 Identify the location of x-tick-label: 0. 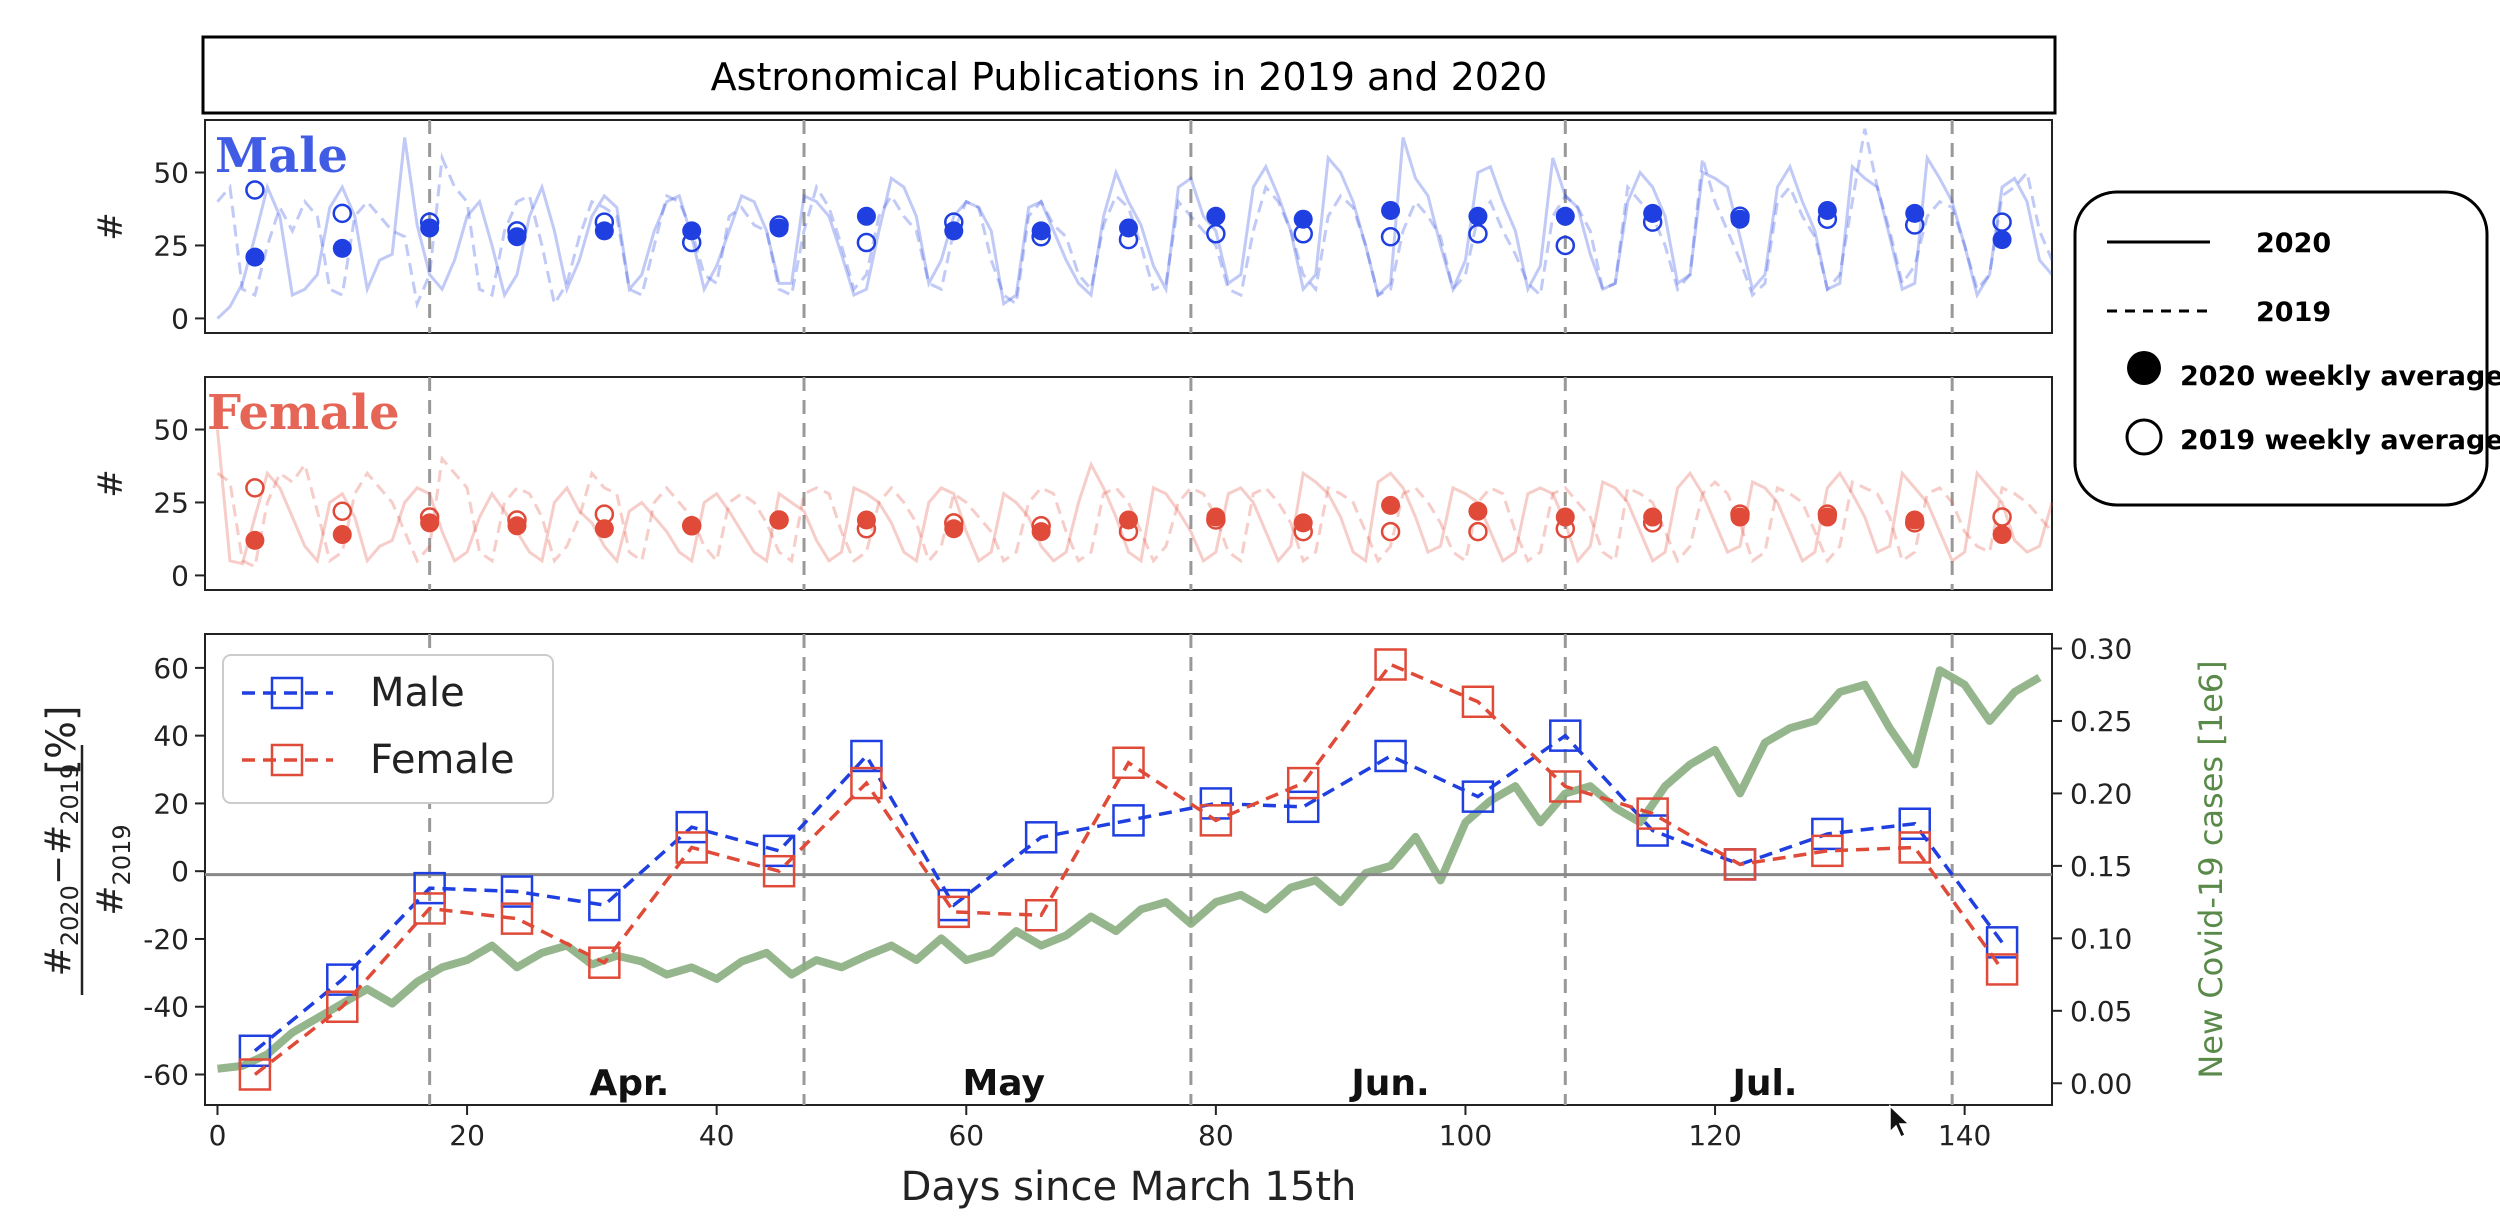
(218, 1135).